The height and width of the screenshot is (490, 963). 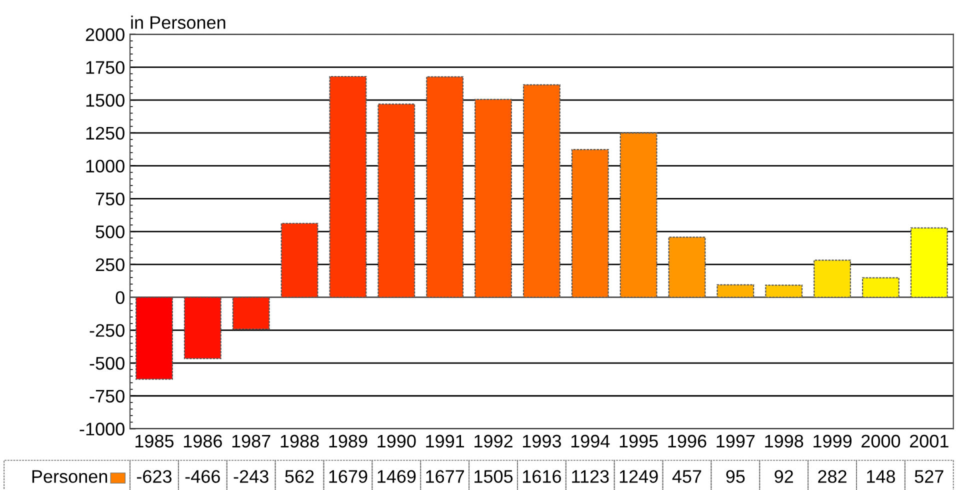 What do you see at coordinates (639, 441) in the screenshot?
I see `x-tick-label: 1995` at bounding box center [639, 441].